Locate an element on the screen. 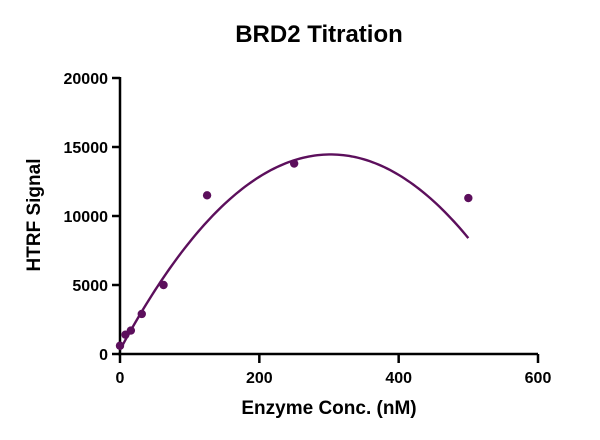 The height and width of the screenshot is (440, 600). x-tick-label: 400 is located at coordinates (398, 378).